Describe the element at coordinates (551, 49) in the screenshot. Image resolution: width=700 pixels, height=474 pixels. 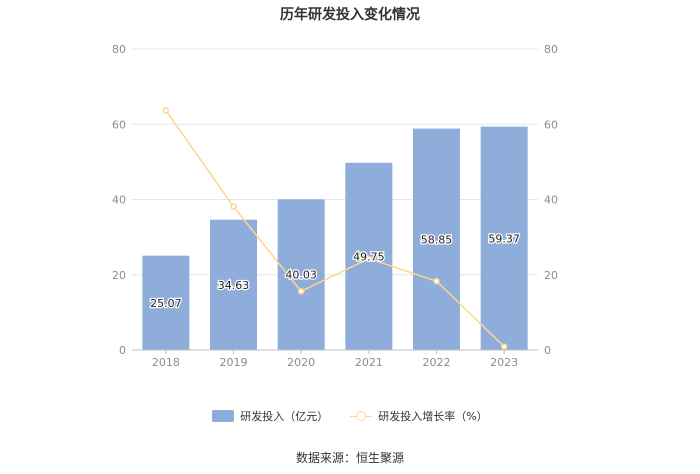
I see `y-right-tick-label: 80` at that location.